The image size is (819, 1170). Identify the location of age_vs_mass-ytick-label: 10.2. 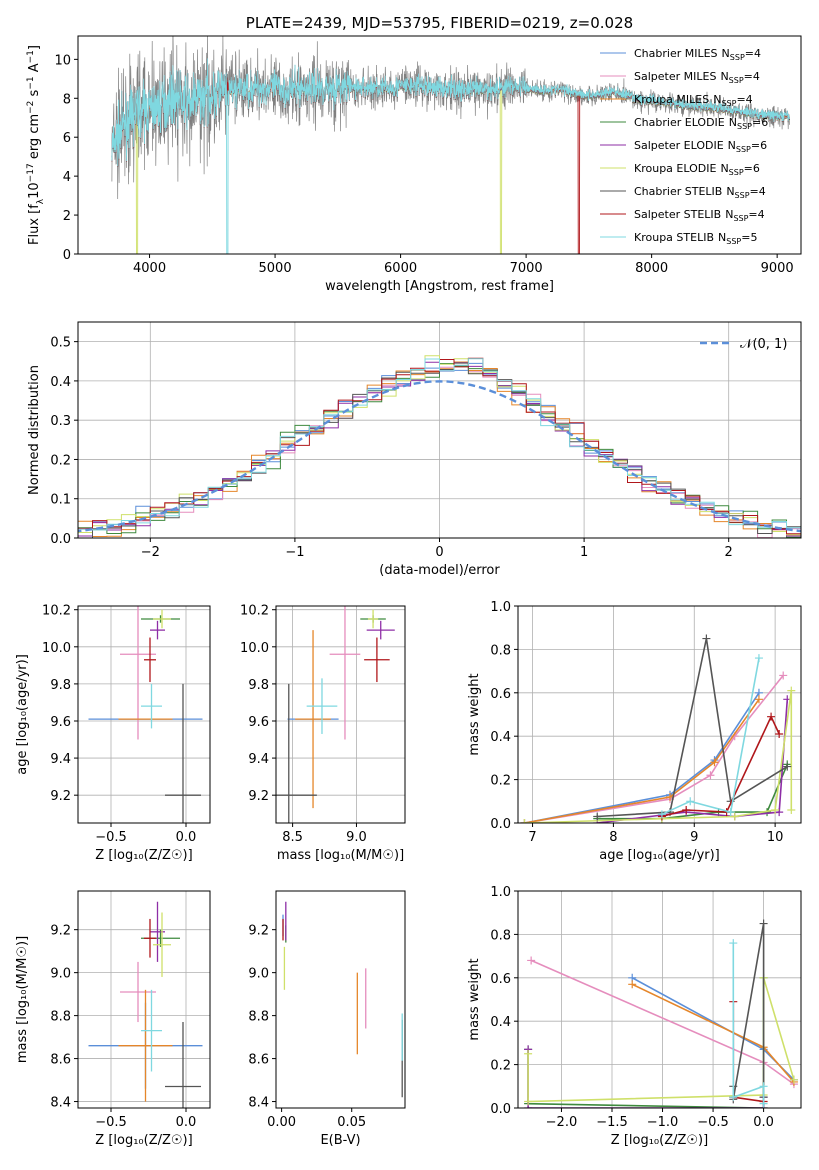
(254, 611).